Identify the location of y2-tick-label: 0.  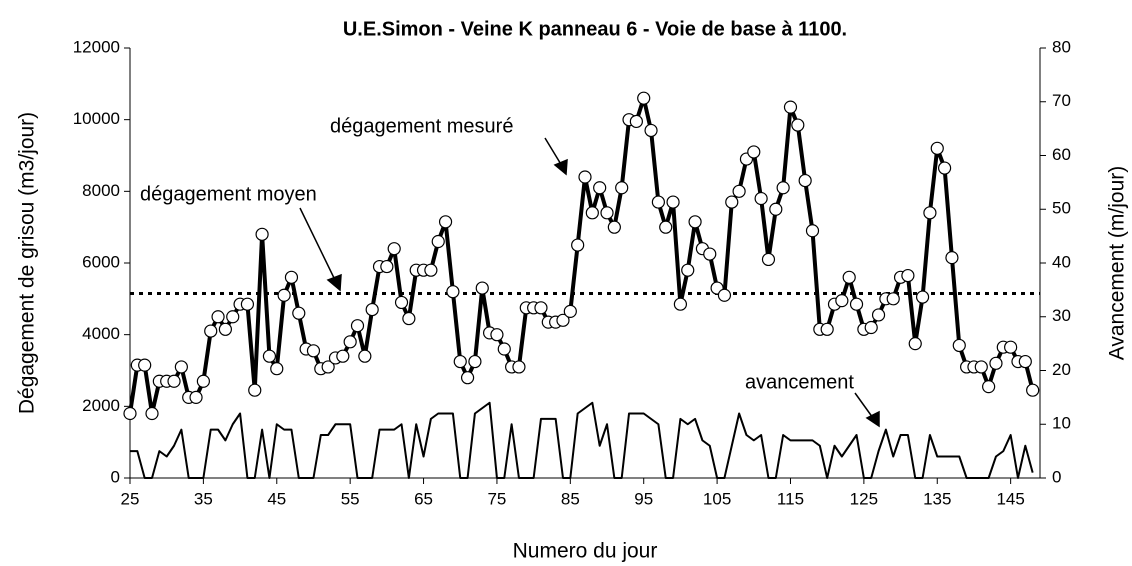
(1056, 476).